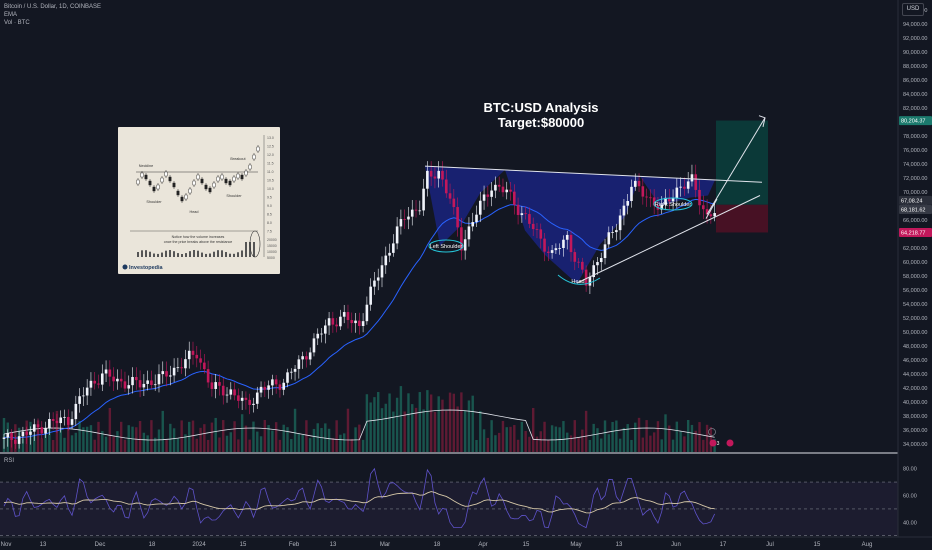 This screenshot has width=932, height=550. What do you see at coordinates (742, 162) in the screenshot?
I see `target-zone` at bounding box center [742, 162].